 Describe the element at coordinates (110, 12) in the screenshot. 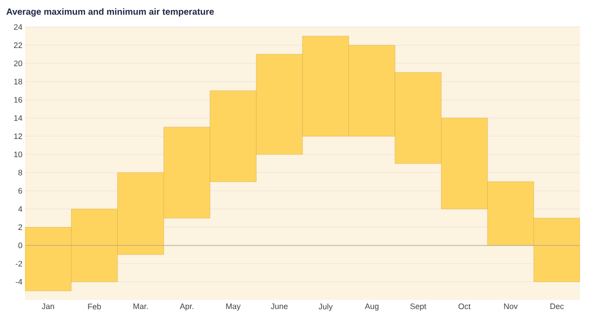

I see `chart-title: Average maximum and minimum air temperature` at that location.